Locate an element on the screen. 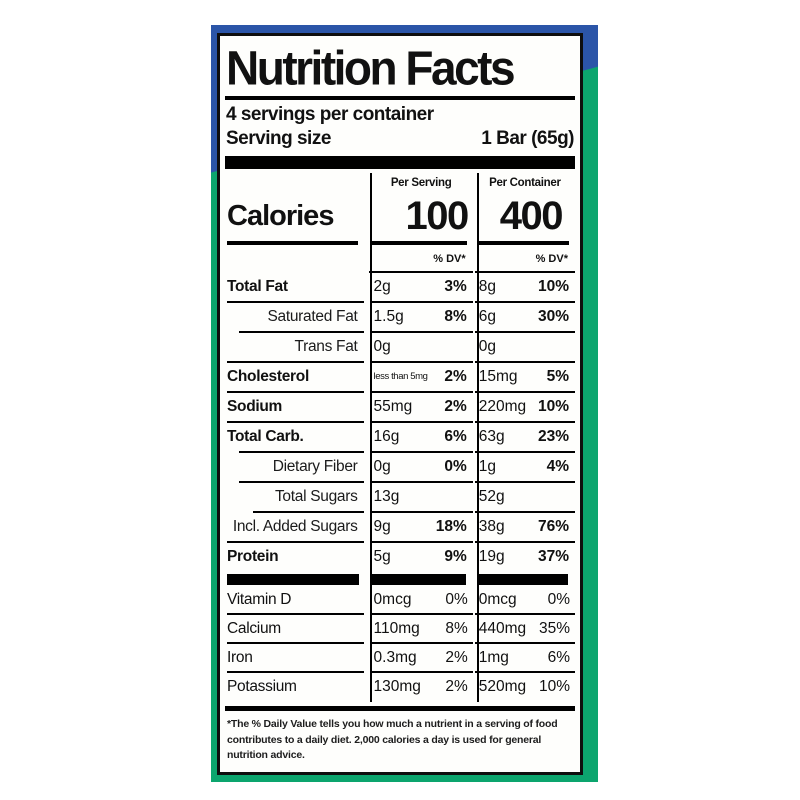  per-serving-cell: 16g 6% is located at coordinates (421, 438).